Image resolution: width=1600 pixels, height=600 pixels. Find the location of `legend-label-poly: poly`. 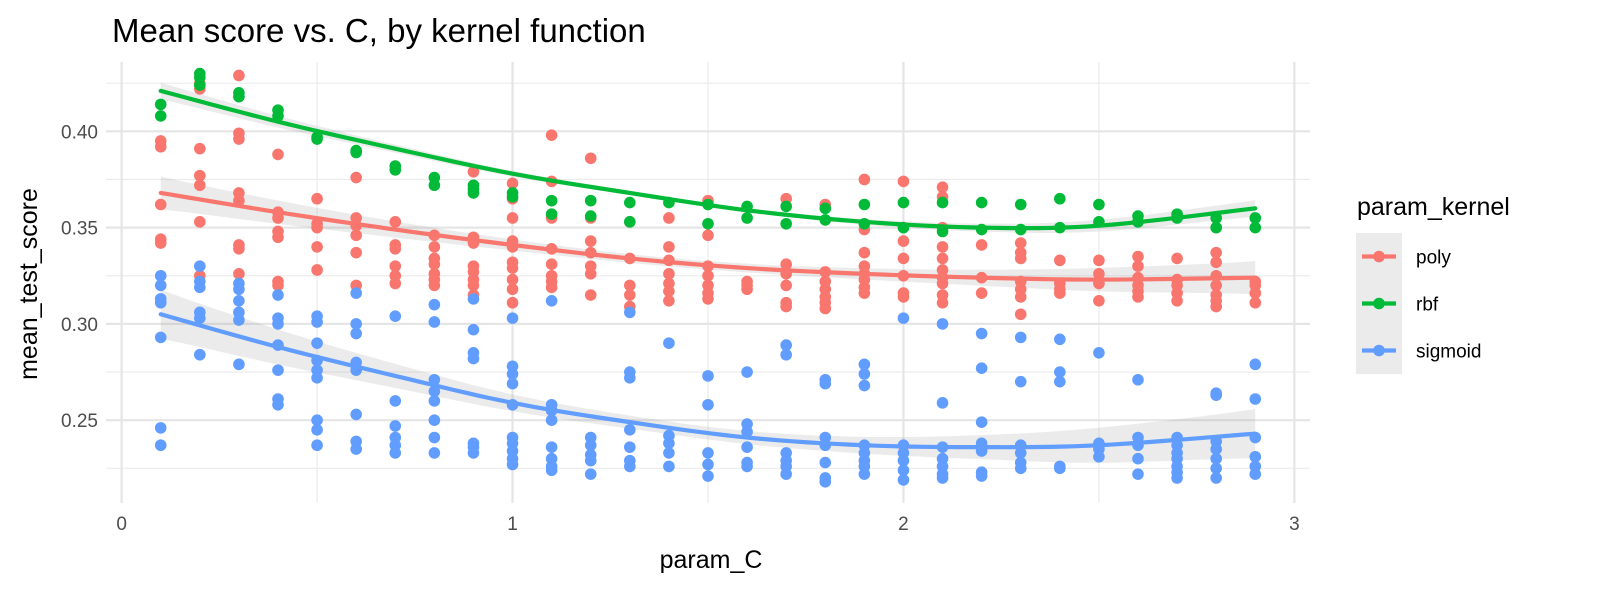

legend-label-poly: poly is located at coordinates (1433, 258).